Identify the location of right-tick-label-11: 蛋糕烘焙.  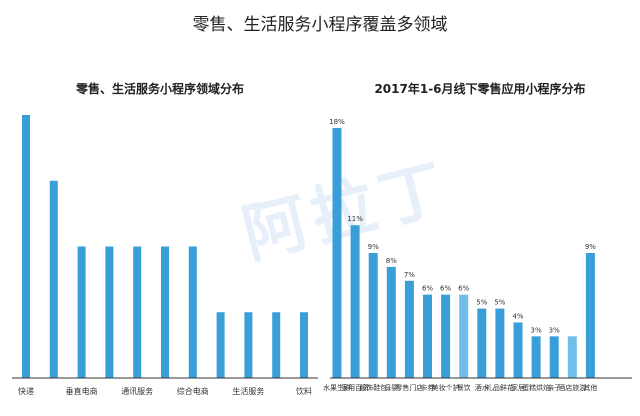
(536, 387).